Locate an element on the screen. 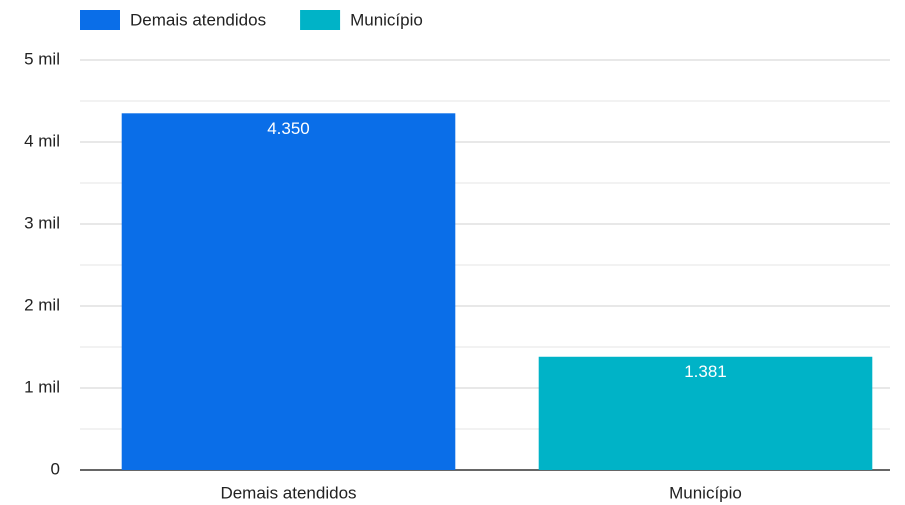  y-tick-label: 4 mil is located at coordinates (42, 140).